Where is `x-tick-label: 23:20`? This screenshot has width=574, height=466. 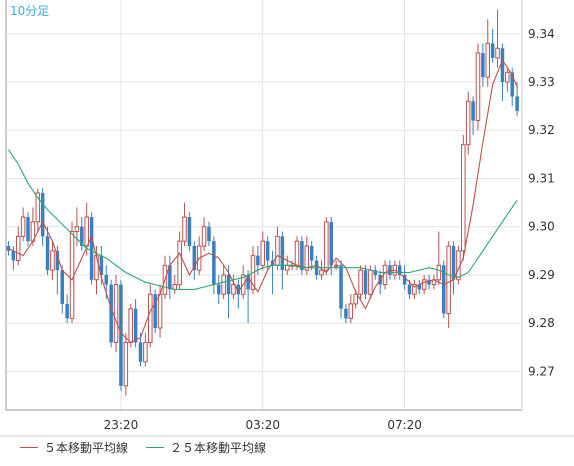 x-tick-label: 23:20 is located at coordinates (121, 425).